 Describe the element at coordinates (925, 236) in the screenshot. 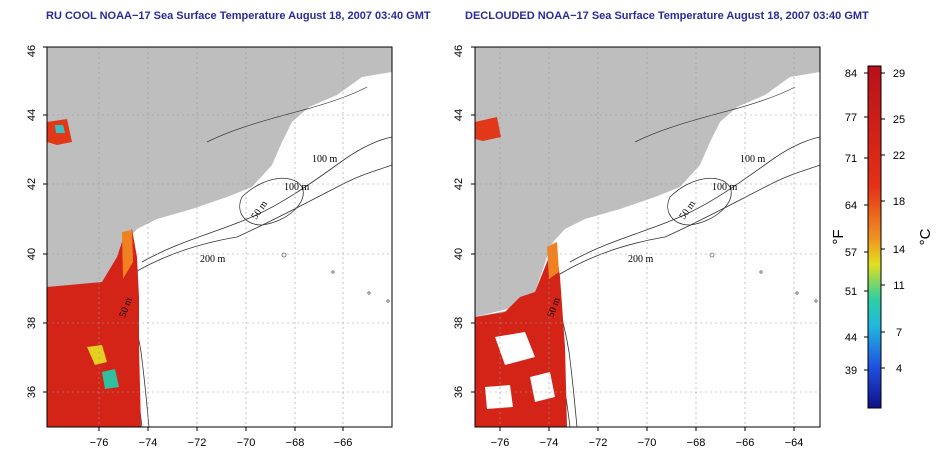

I see `celsius-unit-label: °C` at that location.